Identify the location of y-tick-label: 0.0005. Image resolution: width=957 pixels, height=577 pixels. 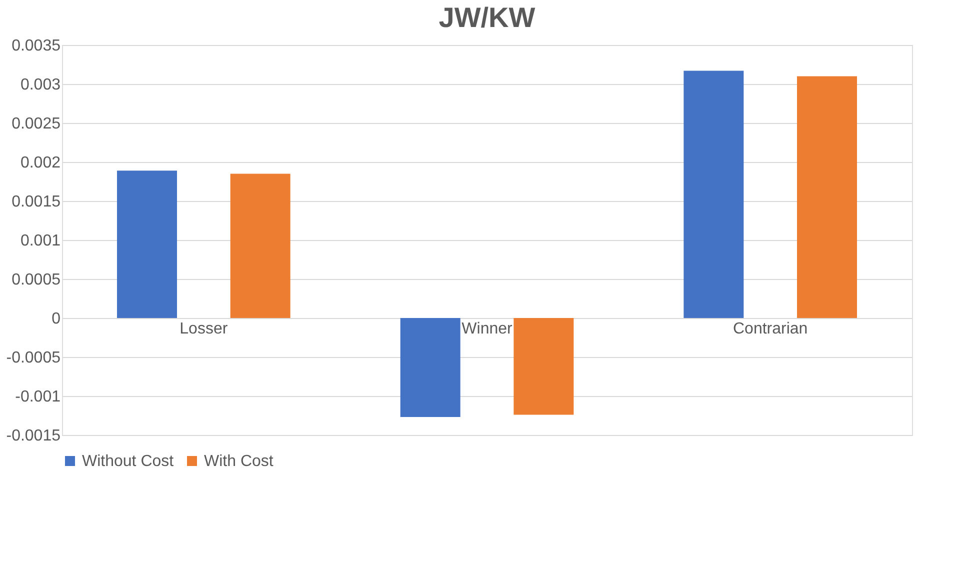
(36, 280).